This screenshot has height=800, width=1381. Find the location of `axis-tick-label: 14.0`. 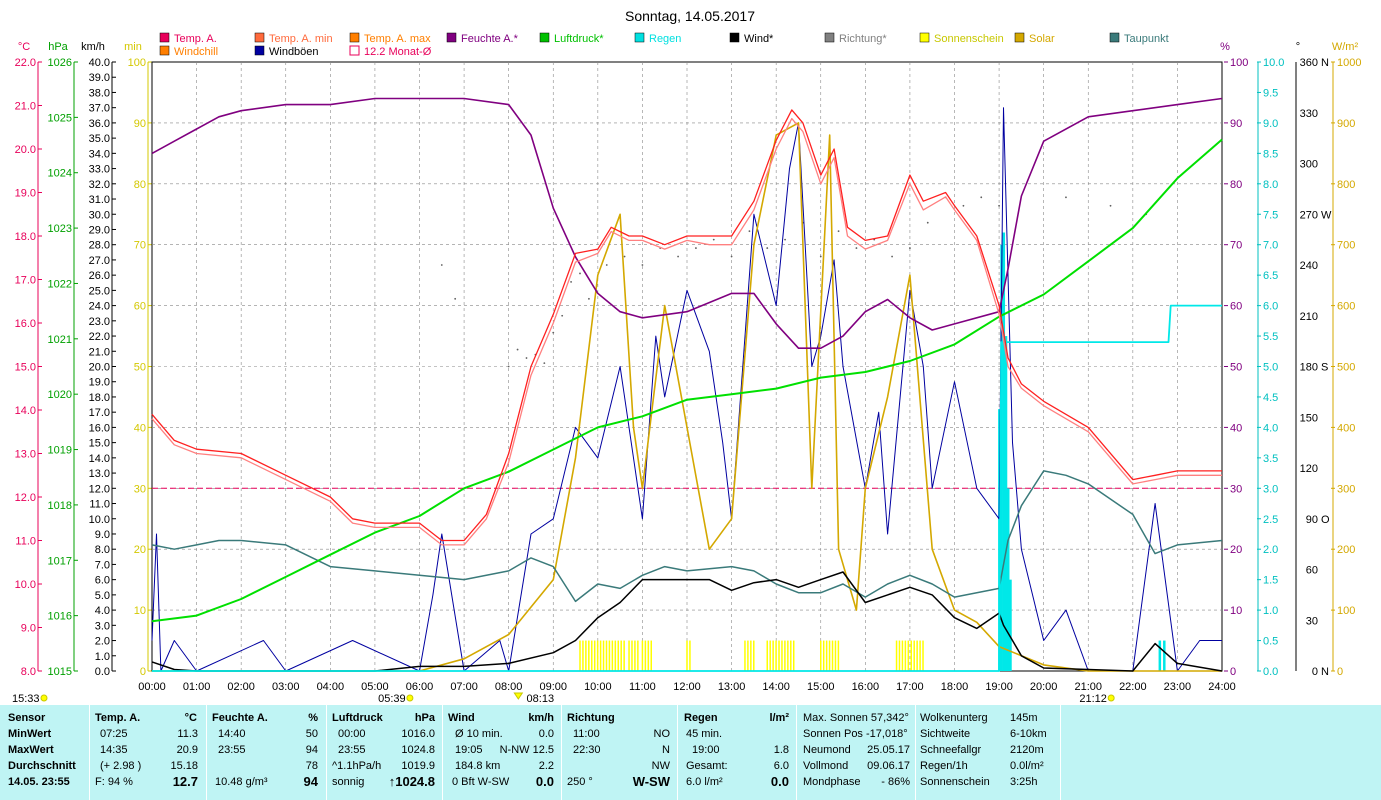

axis-tick-label: 14.0 is located at coordinates (99, 459).